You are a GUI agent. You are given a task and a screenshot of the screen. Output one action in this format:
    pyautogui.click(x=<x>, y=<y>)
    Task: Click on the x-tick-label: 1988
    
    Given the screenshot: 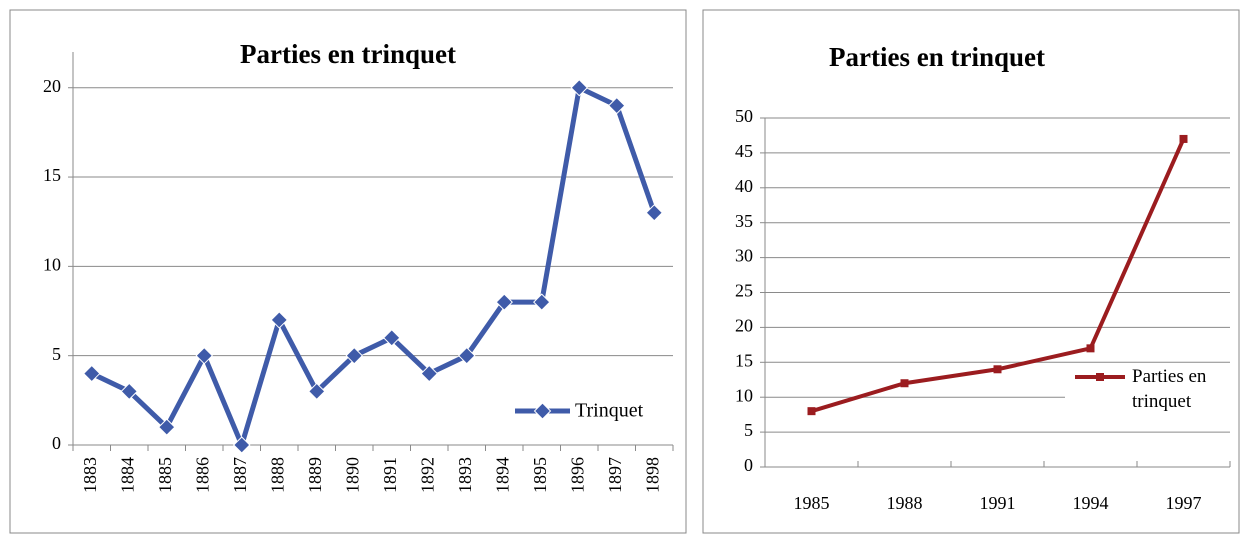 What is the action you would take?
    pyautogui.click(x=905, y=503)
    